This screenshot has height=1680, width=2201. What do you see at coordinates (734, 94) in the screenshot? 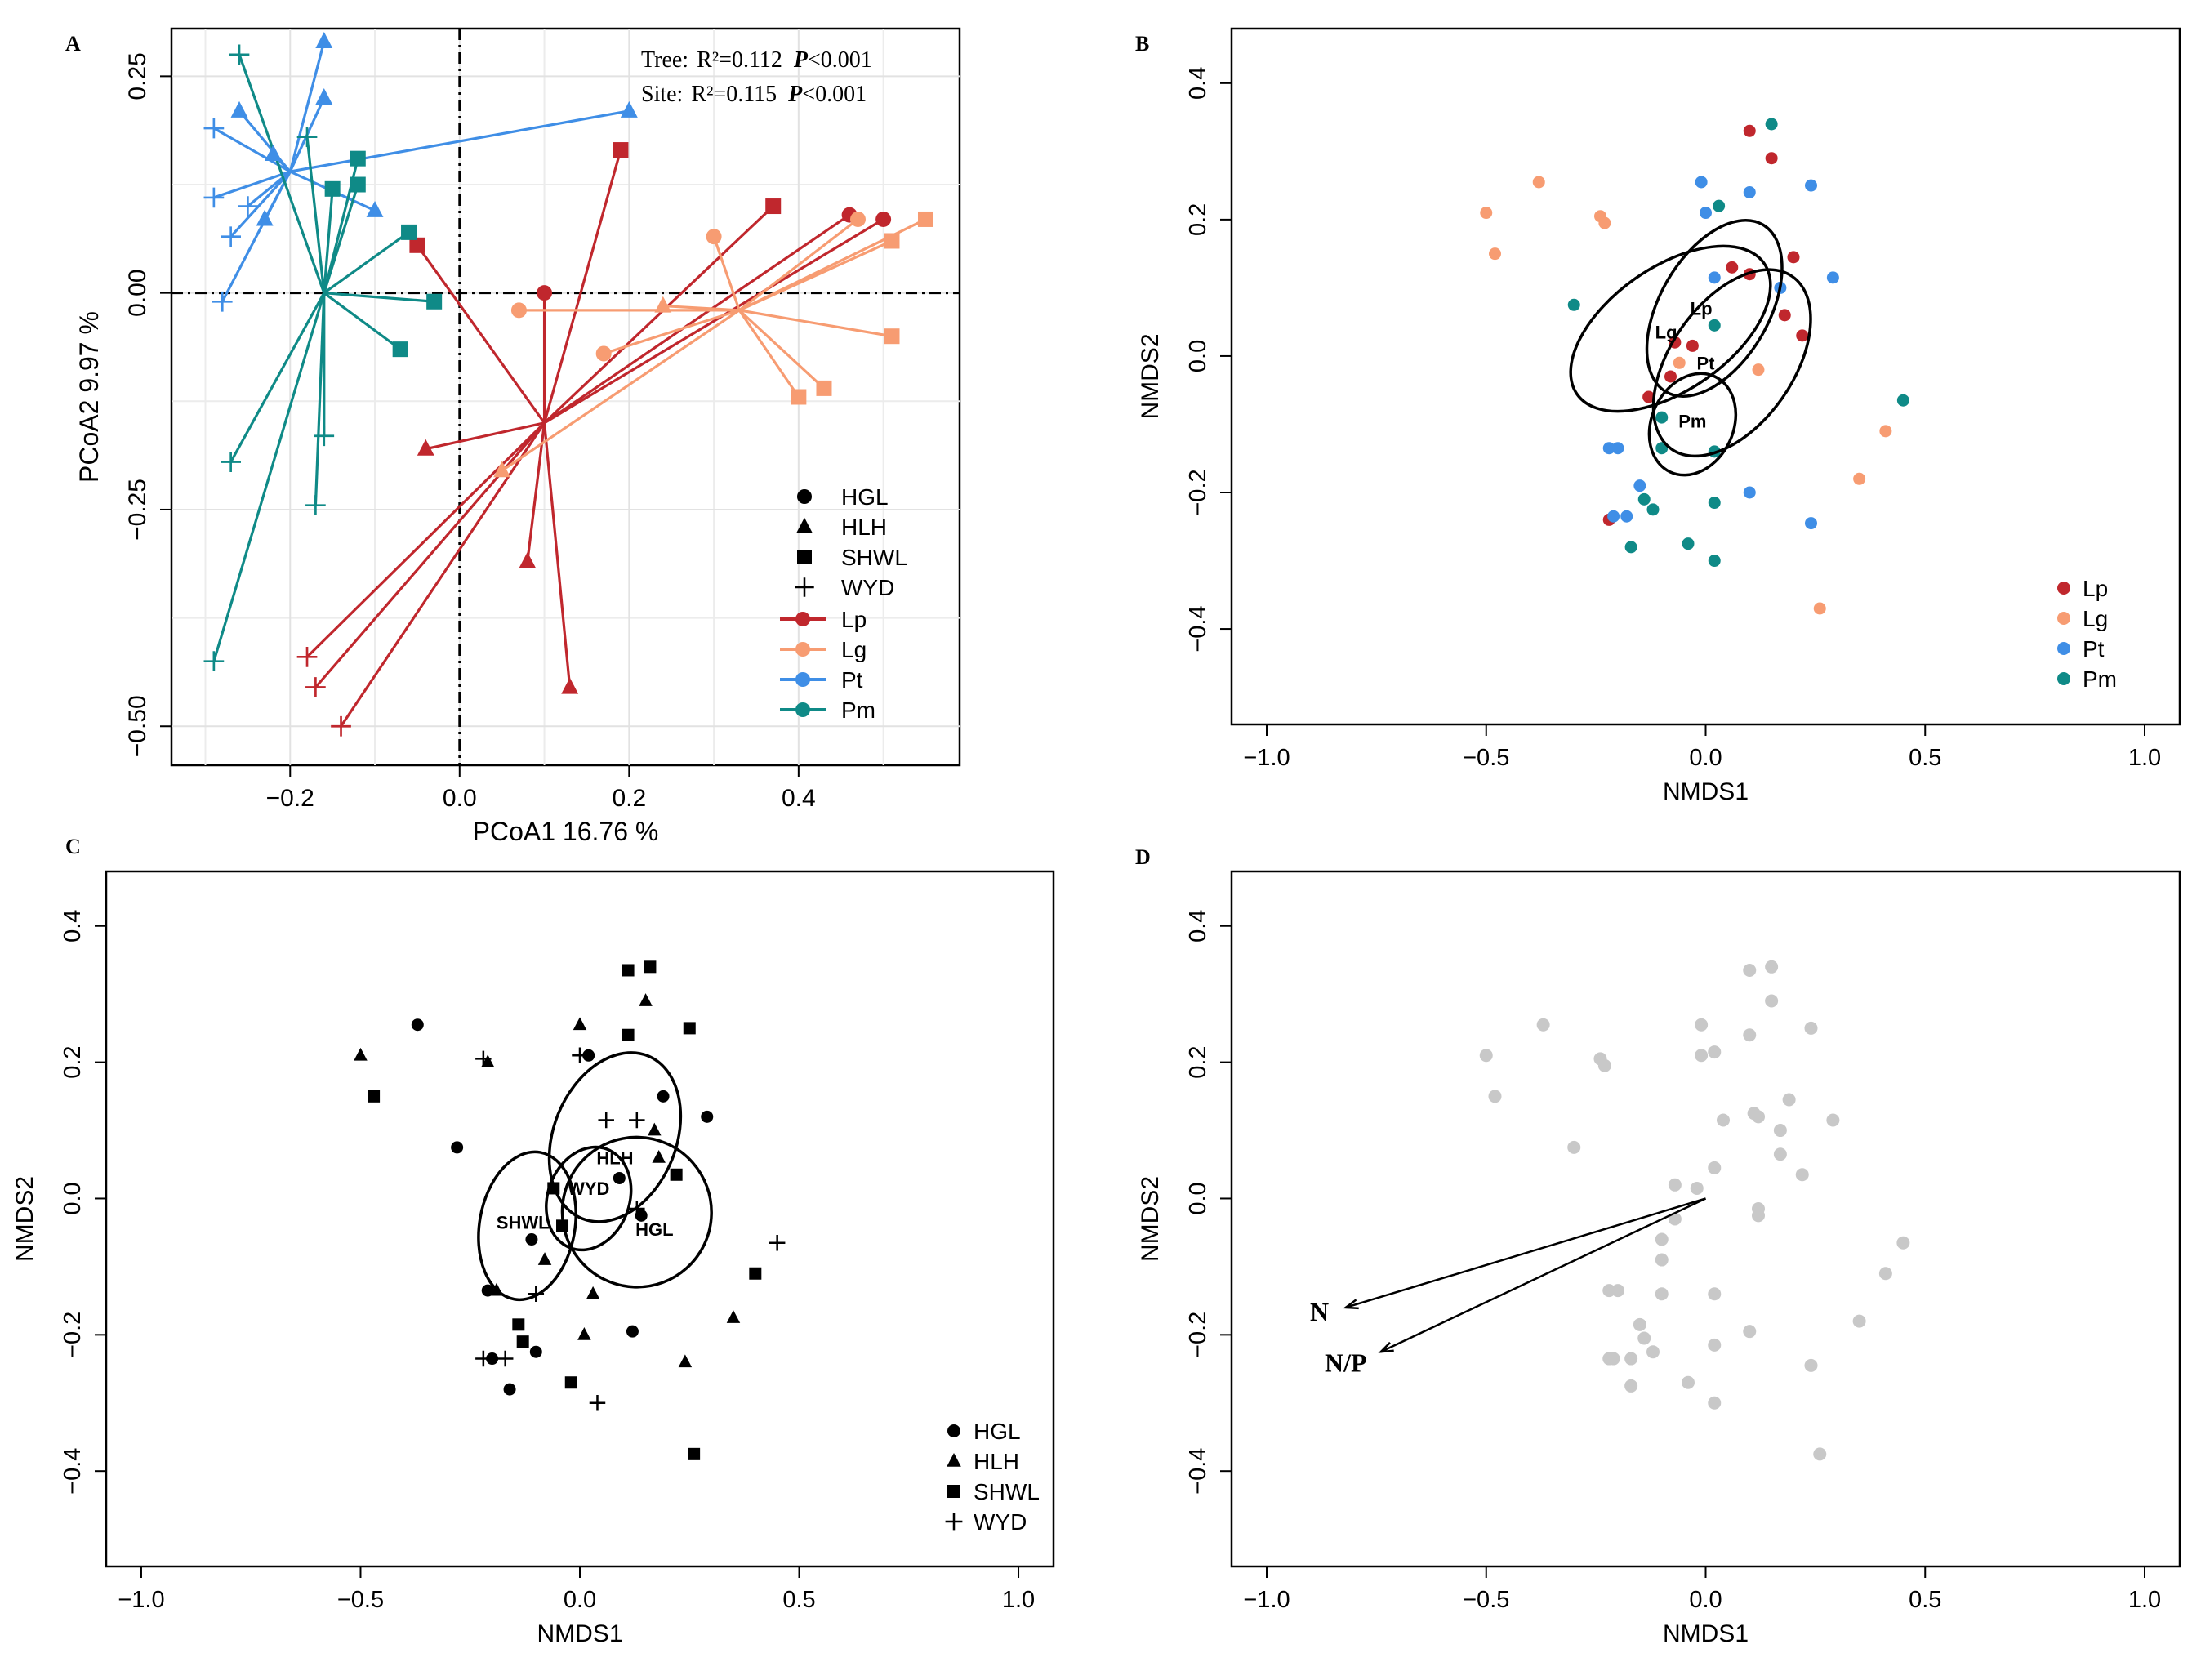
I see `stats-r2: R²=0.115` at bounding box center [734, 94].